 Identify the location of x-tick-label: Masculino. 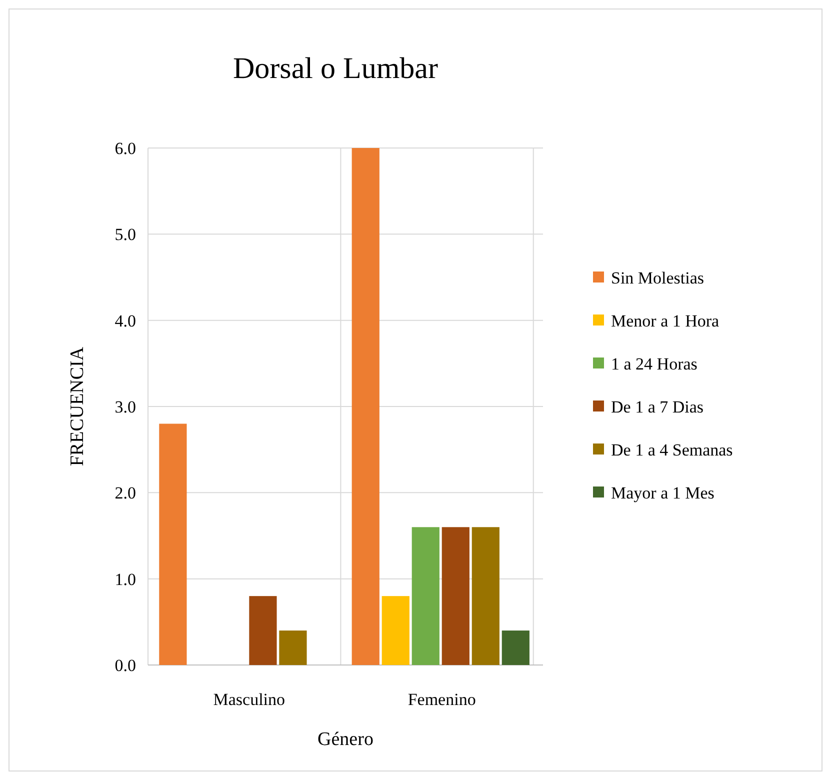
(249, 699).